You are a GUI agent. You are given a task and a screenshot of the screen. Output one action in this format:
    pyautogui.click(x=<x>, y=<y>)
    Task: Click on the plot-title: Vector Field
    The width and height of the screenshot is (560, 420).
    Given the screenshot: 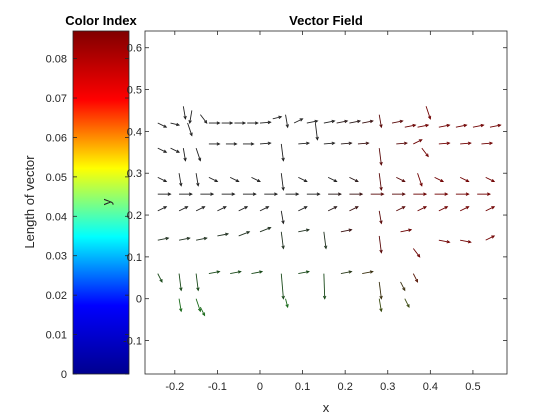 What is the action you would take?
    pyautogui.click(x=326, y=20)
    